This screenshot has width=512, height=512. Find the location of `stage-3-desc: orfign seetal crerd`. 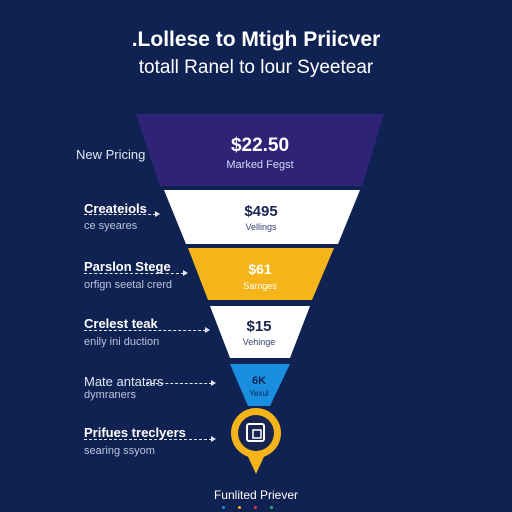

stage-3-desc: orfign seetal crerd is located at coordinates (128, 285).